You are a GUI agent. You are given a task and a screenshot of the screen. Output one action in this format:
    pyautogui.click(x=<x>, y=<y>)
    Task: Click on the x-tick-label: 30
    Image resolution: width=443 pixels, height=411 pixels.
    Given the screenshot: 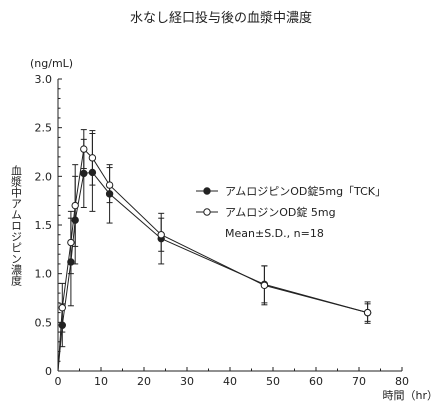 What is the action you would take?
    pyautogui.click(x=187, y=381)
    